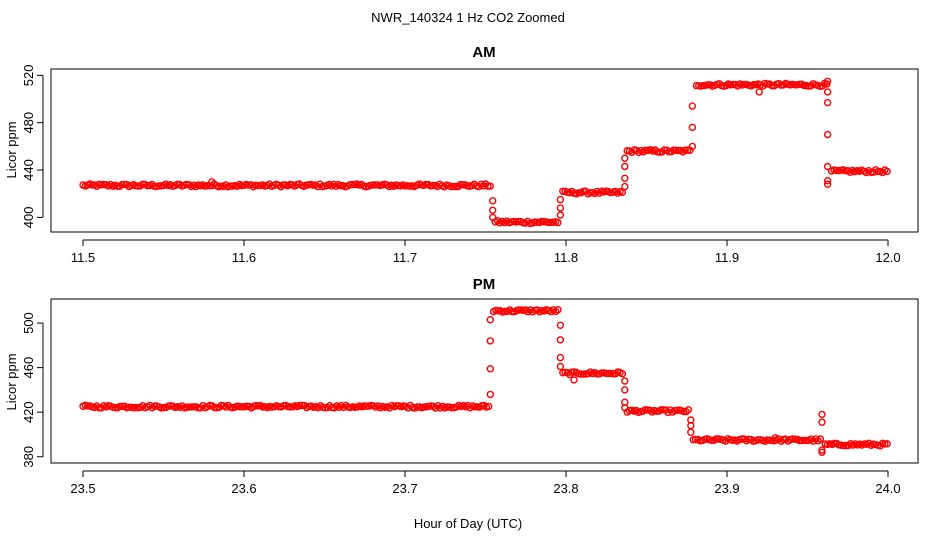  Describe the element at coordinates (404, 488) in the screenshot. I see `x-tick-label: 23.7` at that location.